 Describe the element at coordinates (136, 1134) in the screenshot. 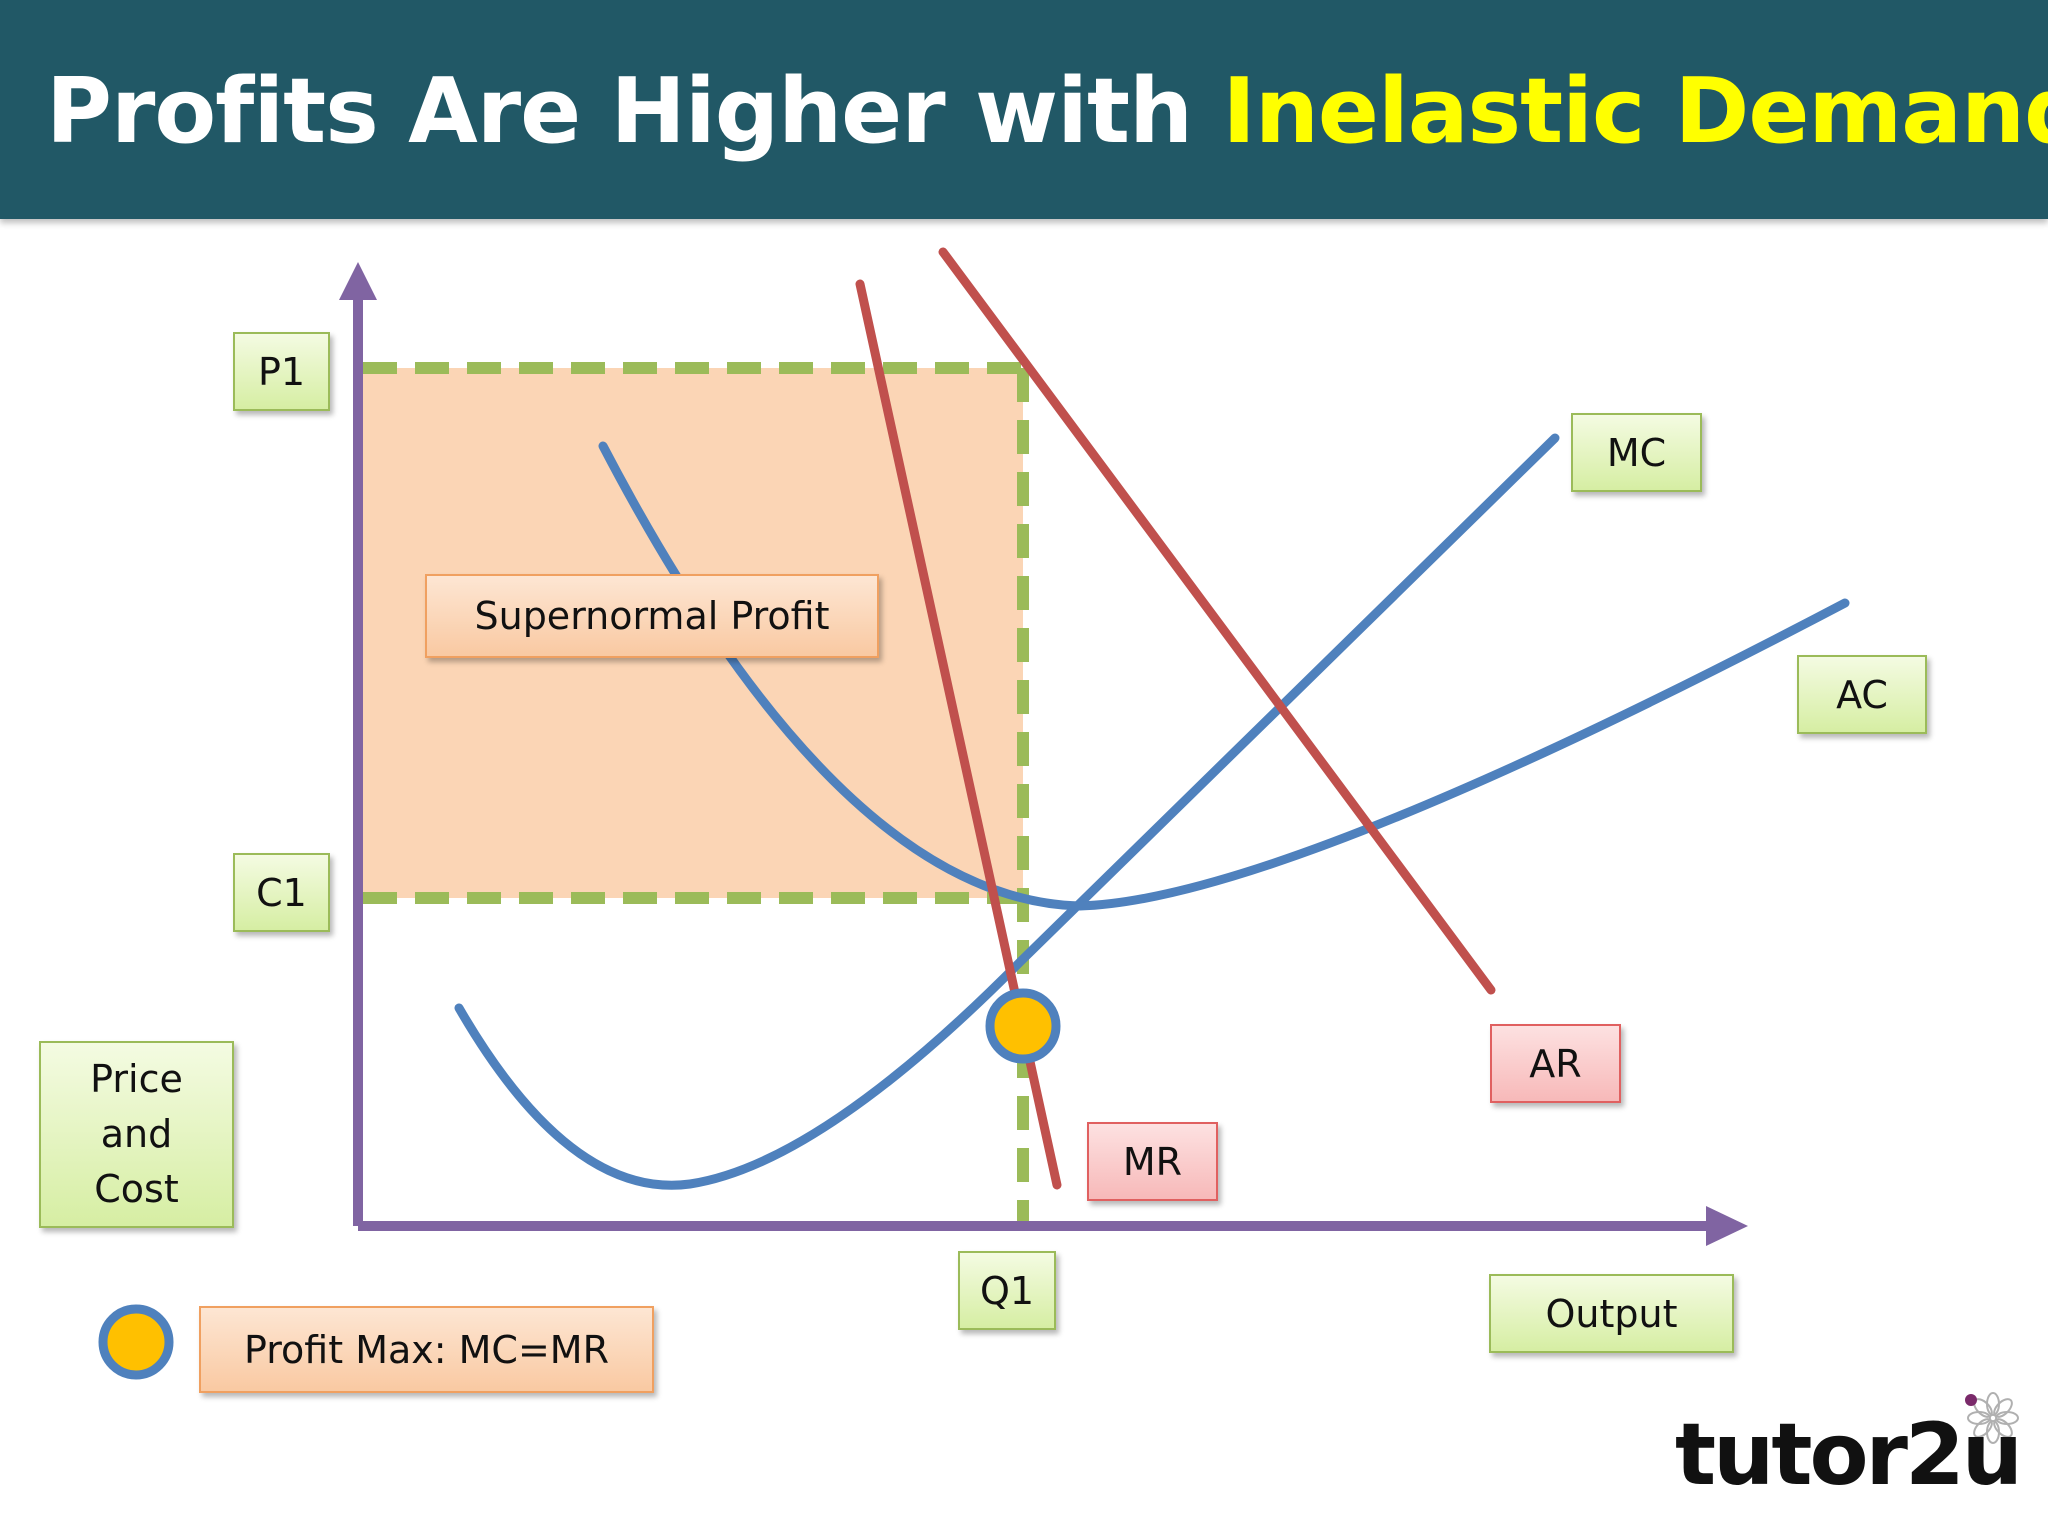

I see `y-axis-label: Price and Cost` at that location.